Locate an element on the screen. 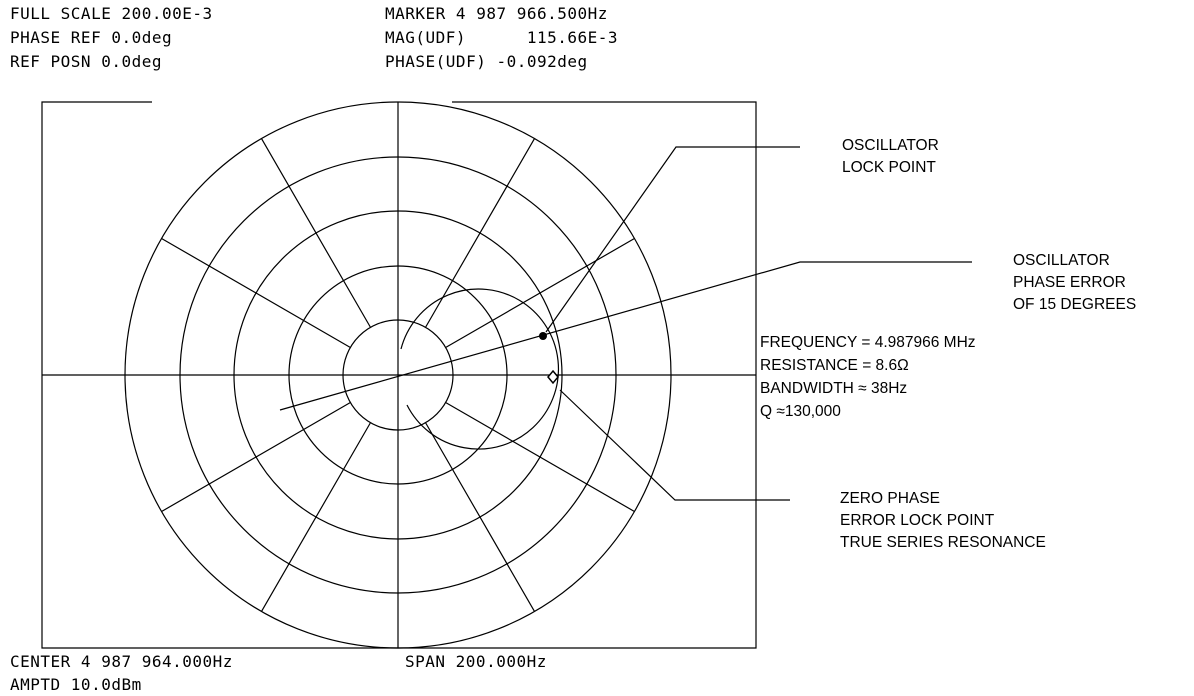 The image size is (1194, 696). annotation: TRUE SERIES RESONANCE is located at coordinates (943, 542).